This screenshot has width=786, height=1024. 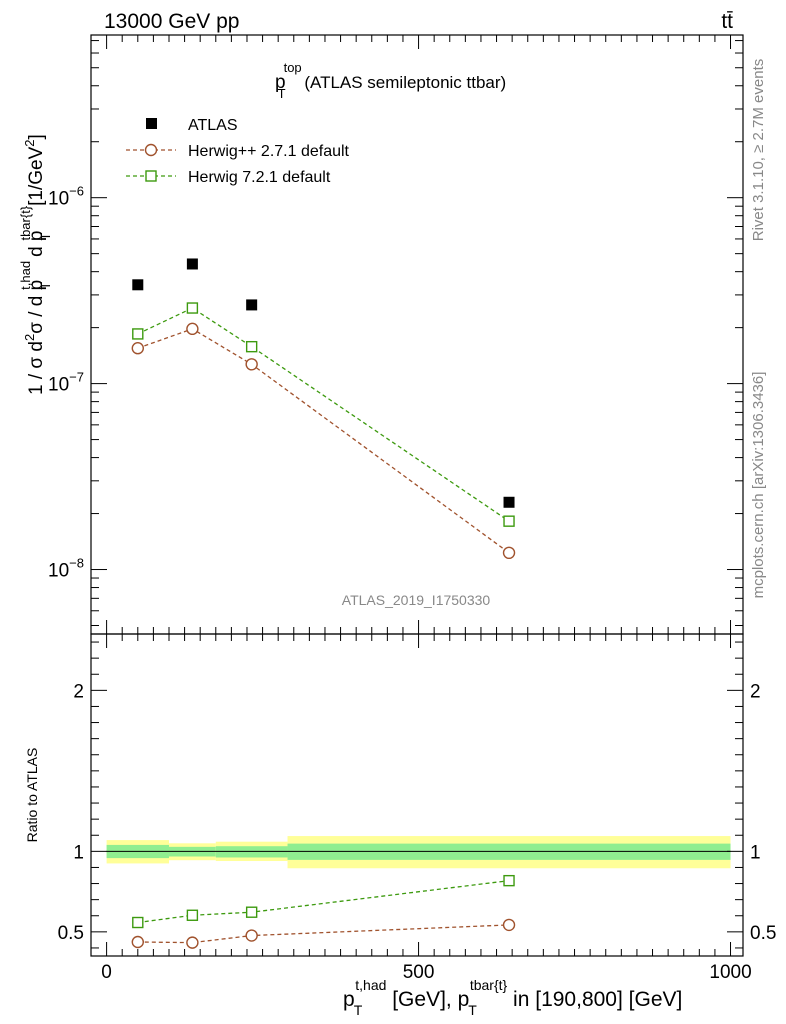 What do you see at coordinates (171, 21) in the screenshot?
I see `energy-label: 13000 GeV pp` at bounding box center [171, 21].